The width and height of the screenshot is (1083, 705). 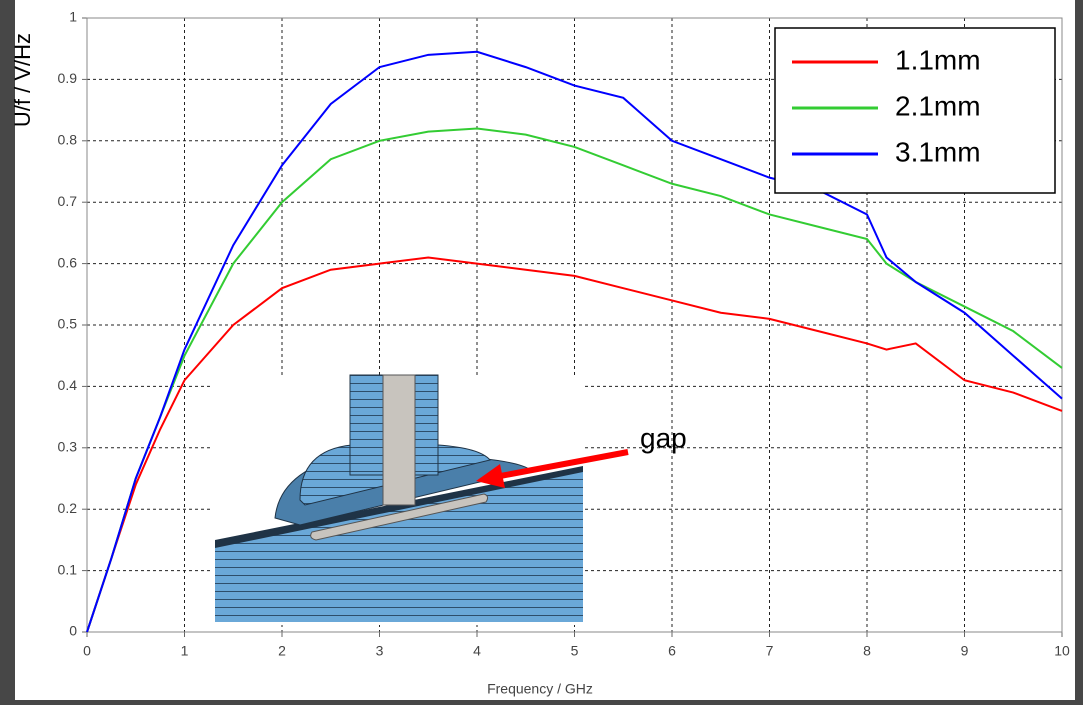 What do you see at coordinates (68, 569) in the screenshot?
I see `y-tick-label: 0.1` at bounding box center [68, 569].